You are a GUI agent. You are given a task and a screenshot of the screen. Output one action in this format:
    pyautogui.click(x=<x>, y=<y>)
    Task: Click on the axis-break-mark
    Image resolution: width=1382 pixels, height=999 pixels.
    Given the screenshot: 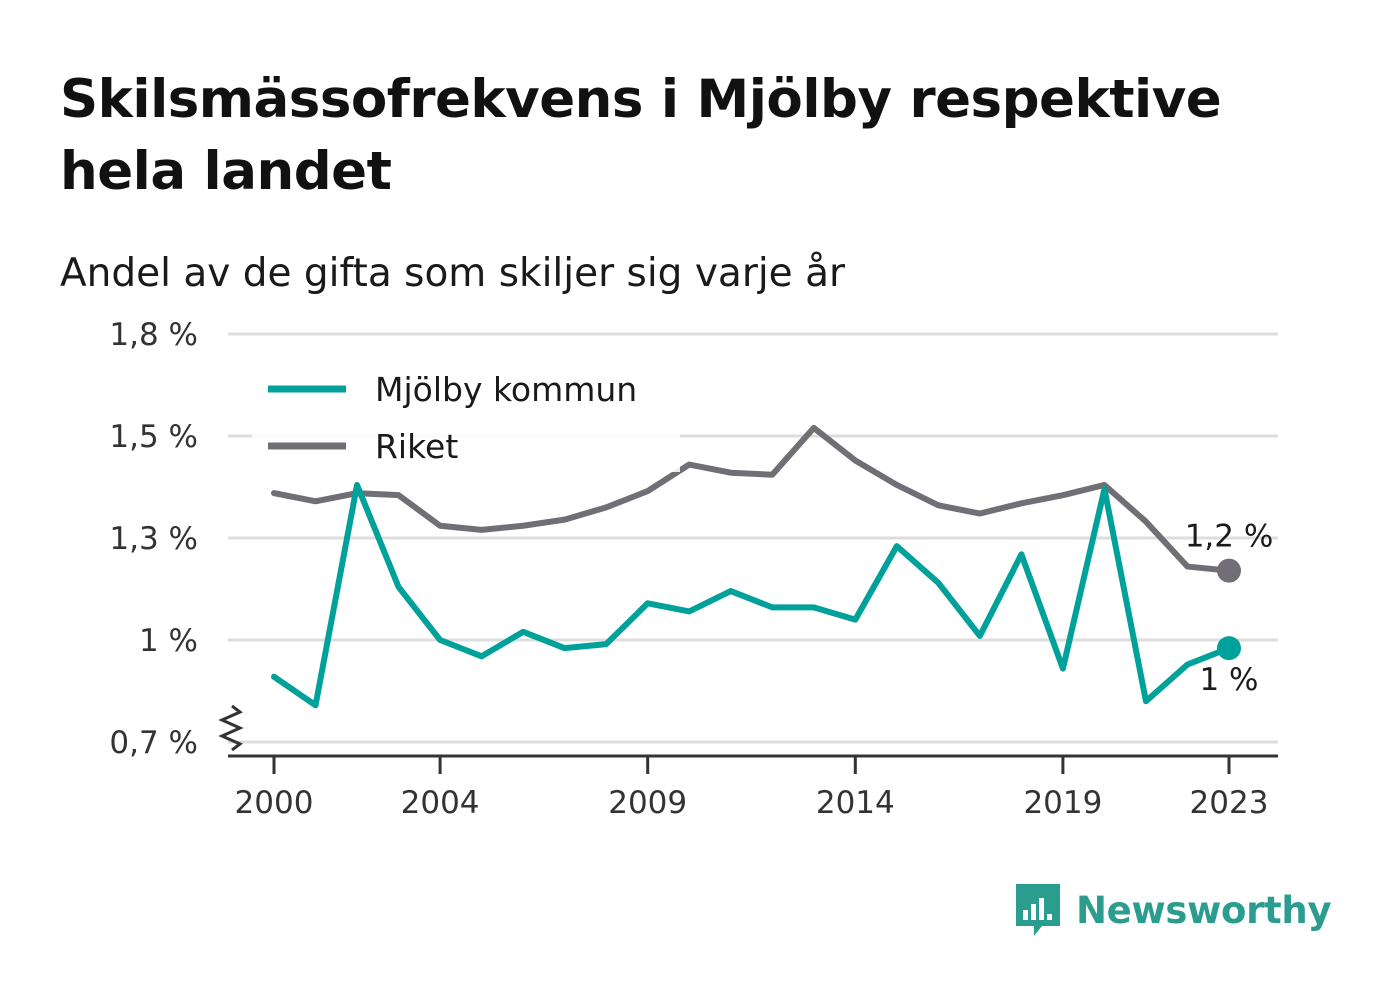 What is the action you would take?
    pyautogui.click(x=231, y=728)
    